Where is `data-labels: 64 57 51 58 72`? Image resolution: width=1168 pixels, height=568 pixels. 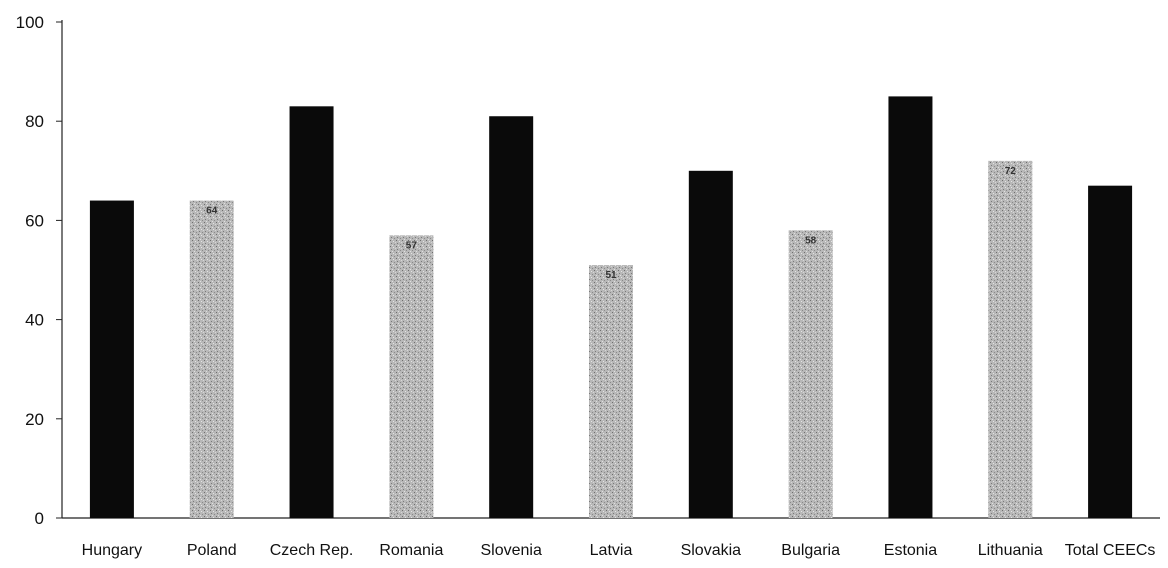
data-labels: 64 57 51 58 72 is located at coordinates (611, 223).